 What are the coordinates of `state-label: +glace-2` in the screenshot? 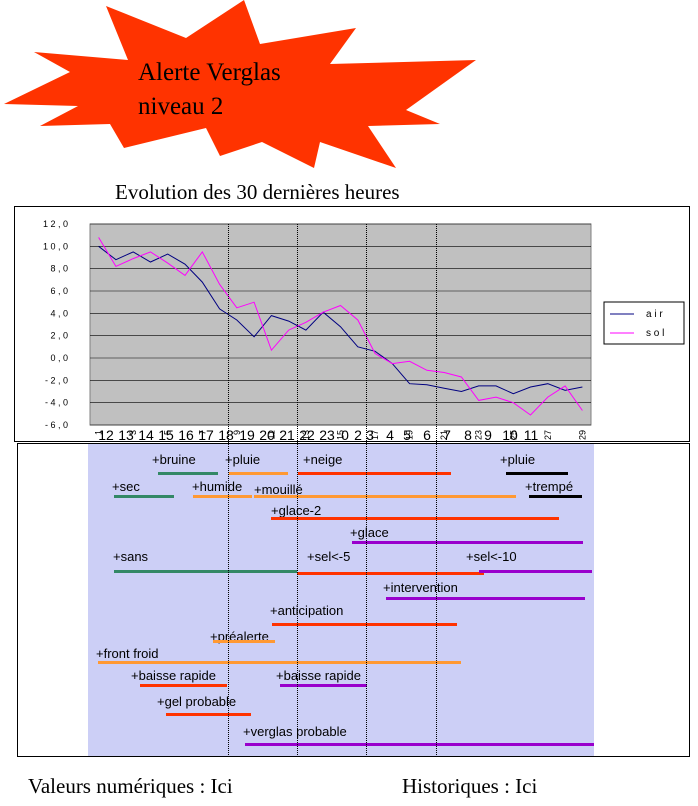 It's located at (296, 510).